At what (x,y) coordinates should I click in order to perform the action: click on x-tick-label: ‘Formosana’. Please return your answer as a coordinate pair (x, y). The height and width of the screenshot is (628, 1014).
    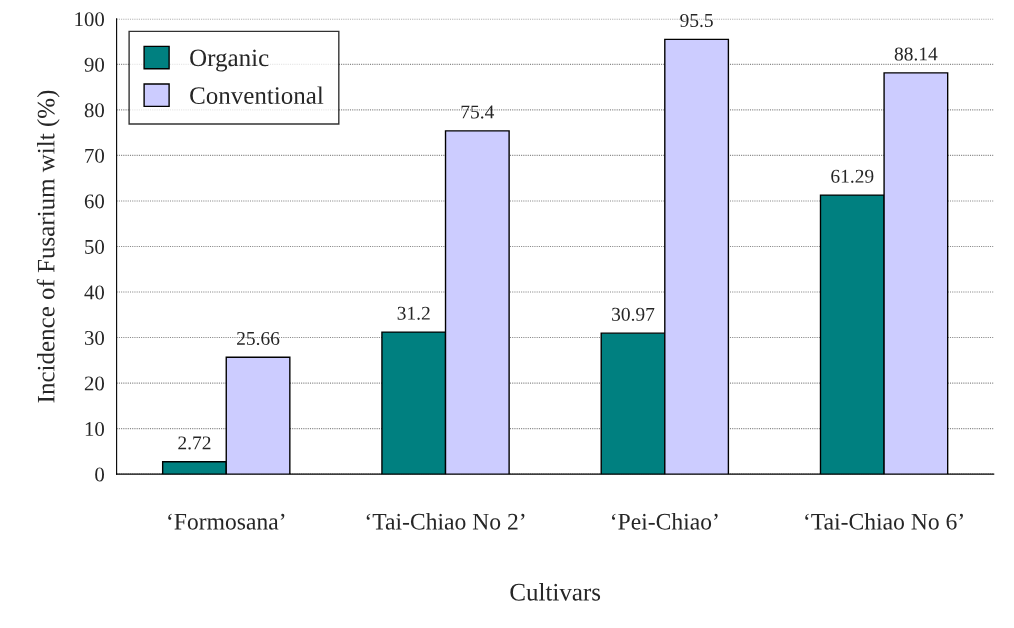
    Looking at the image, I should click on (226, 521).